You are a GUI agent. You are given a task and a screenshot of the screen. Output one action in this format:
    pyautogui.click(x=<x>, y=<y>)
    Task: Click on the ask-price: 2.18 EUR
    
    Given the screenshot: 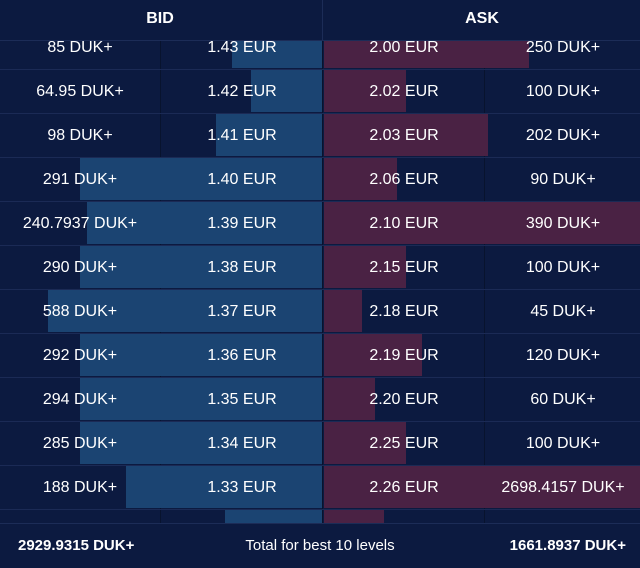 What is the action you would take?
    pyautogui.click(x=404, y=311)
    